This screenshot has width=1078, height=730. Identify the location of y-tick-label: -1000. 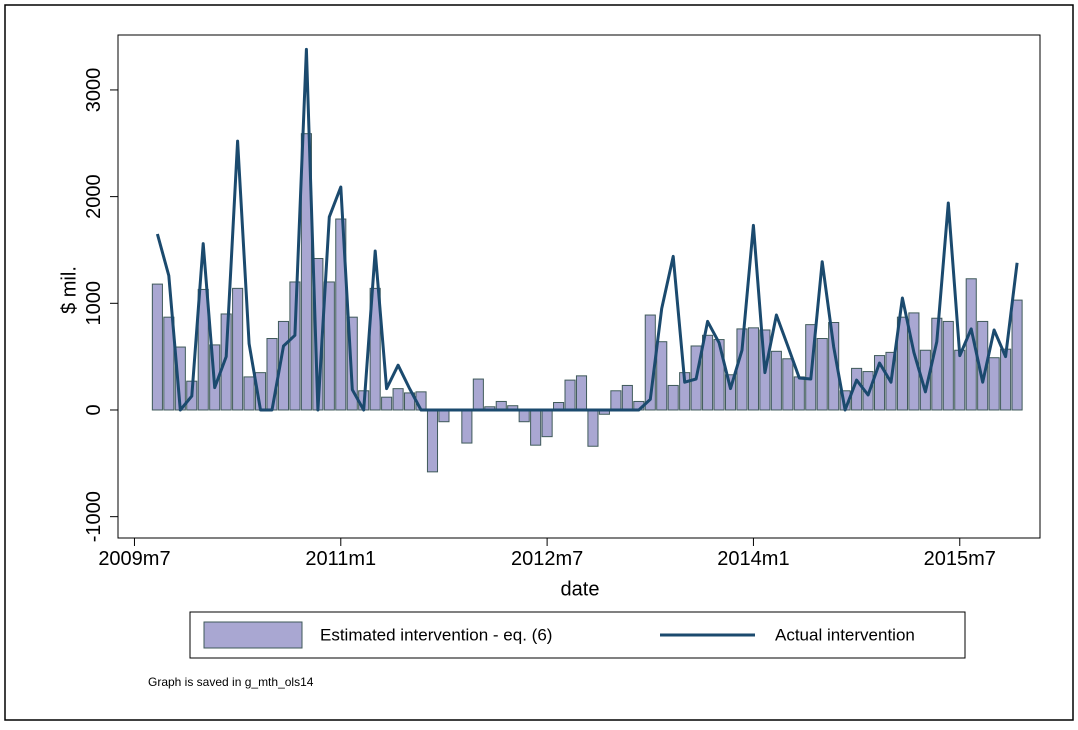
(94, 516).